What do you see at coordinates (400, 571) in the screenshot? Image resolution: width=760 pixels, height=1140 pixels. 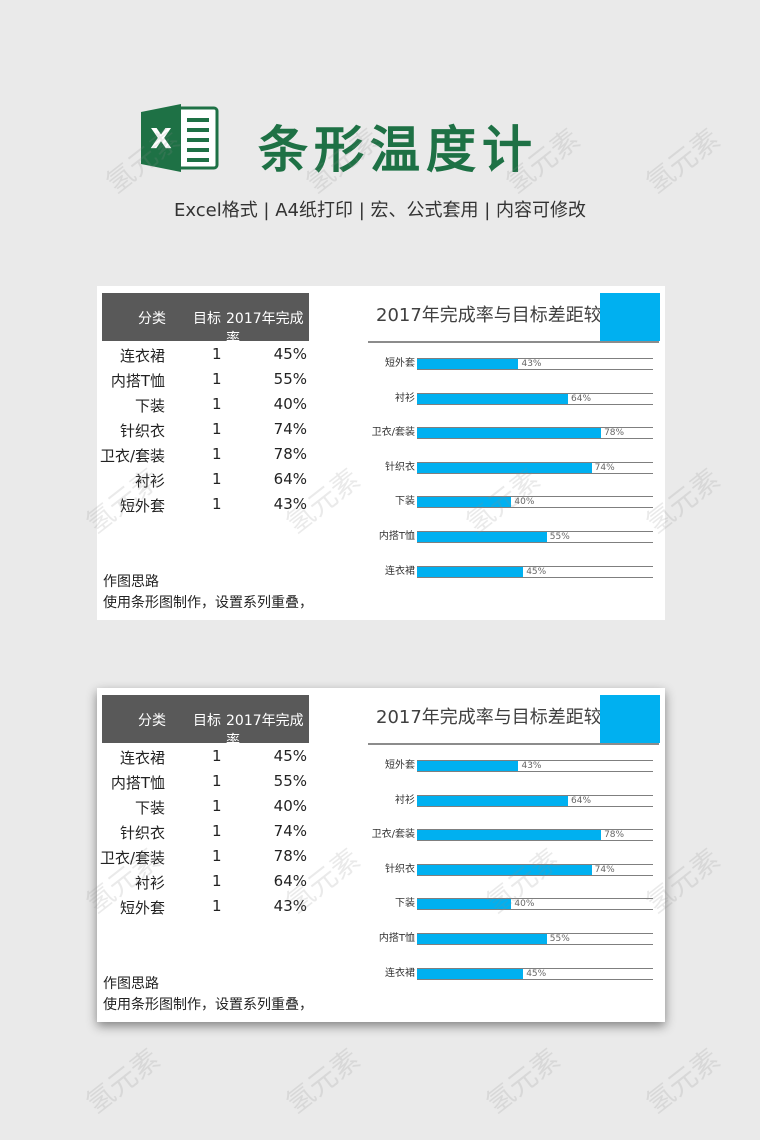 I see `bar-category-label: 连衣裙` at bounding box center [400, 571].